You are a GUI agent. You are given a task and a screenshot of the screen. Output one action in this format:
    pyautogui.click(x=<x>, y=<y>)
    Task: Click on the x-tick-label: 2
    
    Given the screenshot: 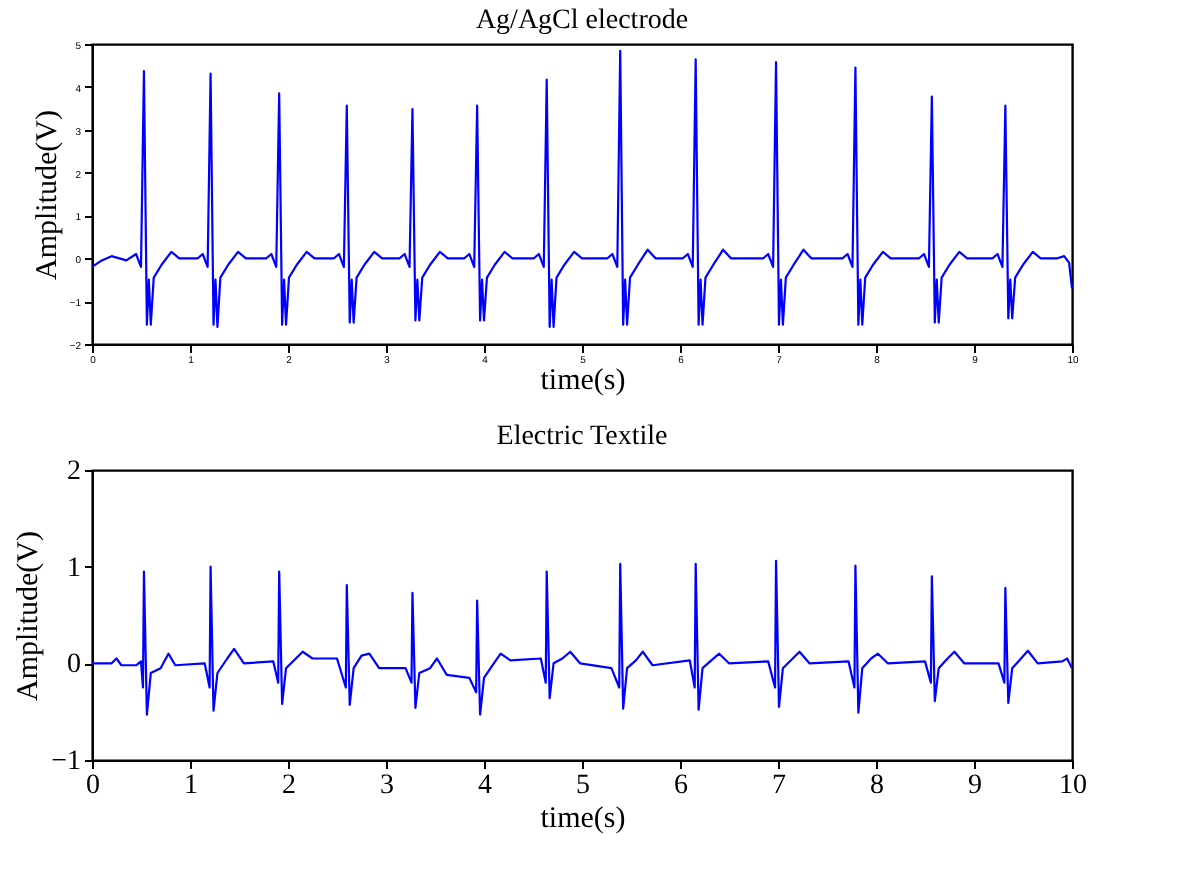 What is the action you would take?
    pyautogui.click(x=289, y=786)
    